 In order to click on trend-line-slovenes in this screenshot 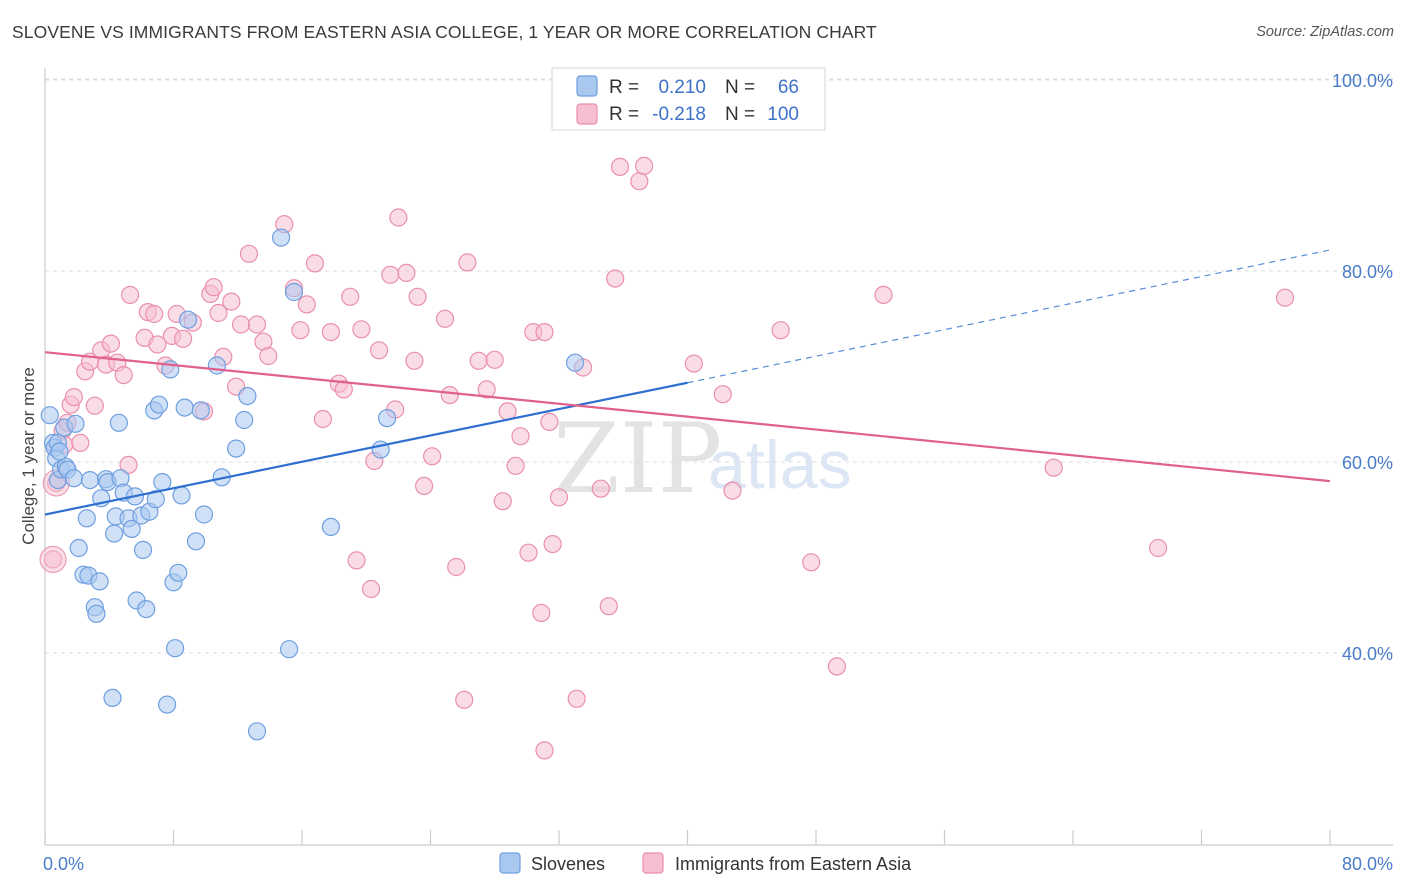, I will do `click(366, 448)`.